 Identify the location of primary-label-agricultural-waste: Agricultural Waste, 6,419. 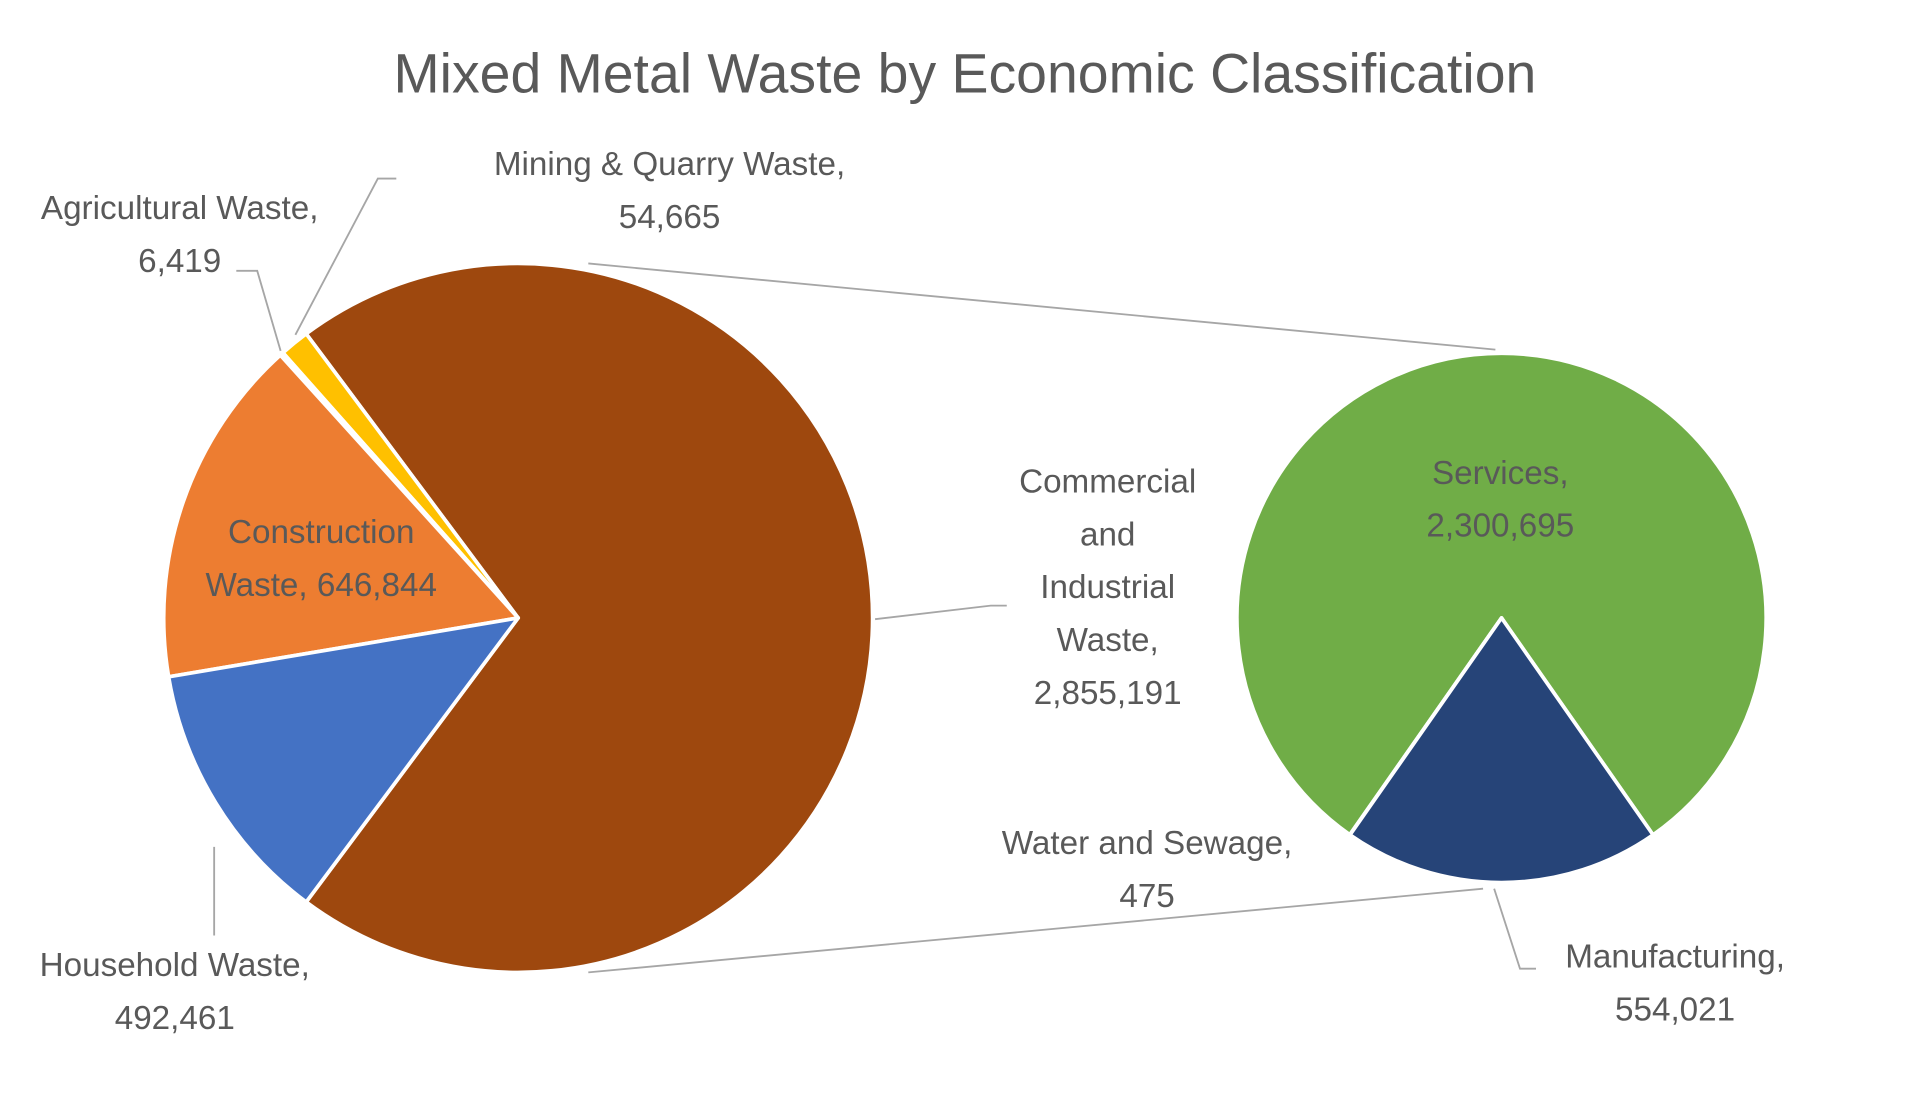
(180, 235).